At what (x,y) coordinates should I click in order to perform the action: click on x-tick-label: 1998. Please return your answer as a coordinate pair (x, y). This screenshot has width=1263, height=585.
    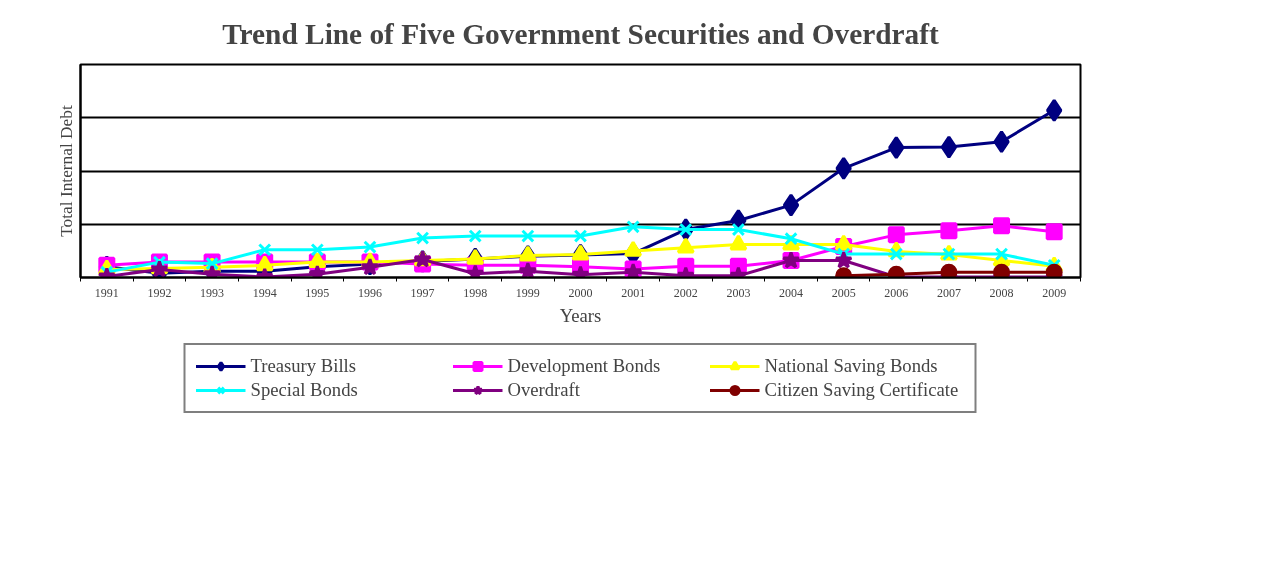
    Looking at the image, I should click on (475, 292).